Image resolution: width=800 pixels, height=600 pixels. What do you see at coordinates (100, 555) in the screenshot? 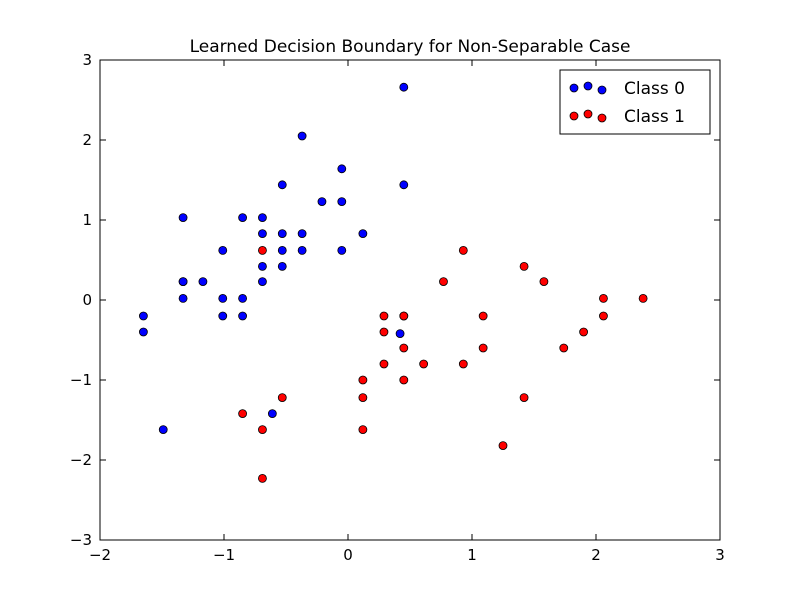
I see `x-tick-label: −2` at bounding box center [100, 555].